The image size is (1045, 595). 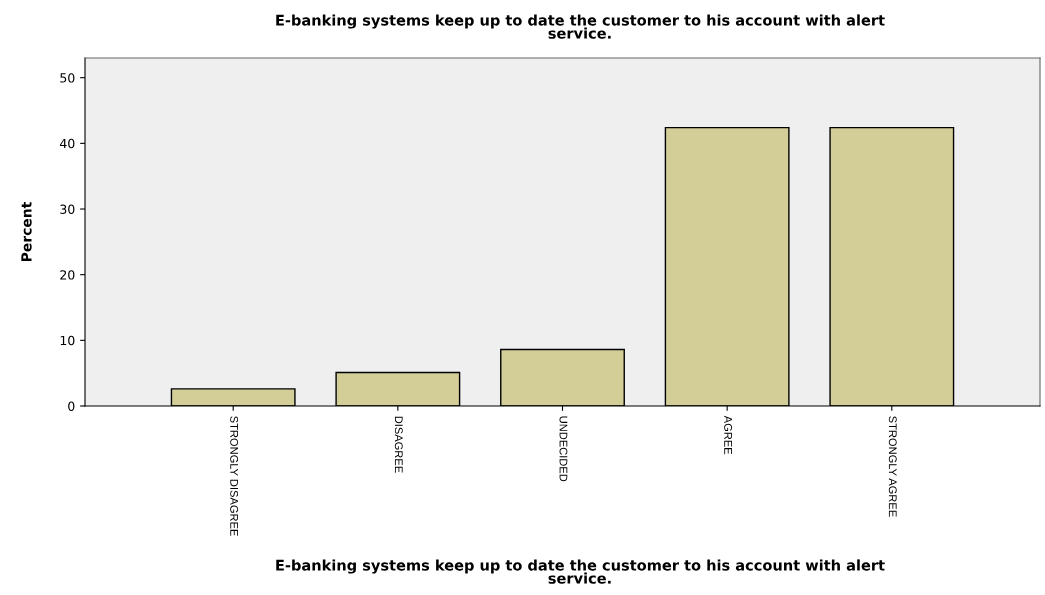 I want to click on chart-title: E-banking systems keep up to date the customer to his account with alert service., so click(x=580, y=26).